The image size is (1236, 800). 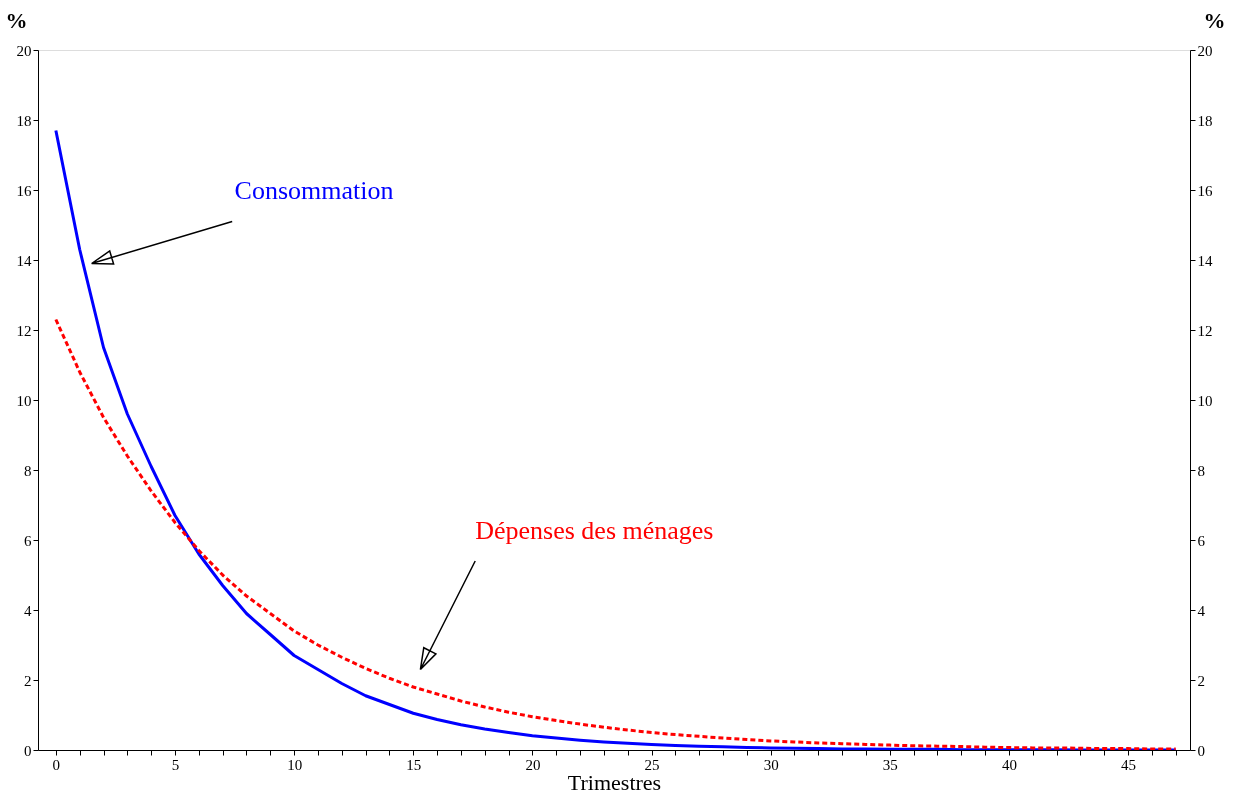 What do you see at coordinates (1009, 764) in the screenshot?
I see `x-tick-label: 40` at bounding box center [1009, 764].